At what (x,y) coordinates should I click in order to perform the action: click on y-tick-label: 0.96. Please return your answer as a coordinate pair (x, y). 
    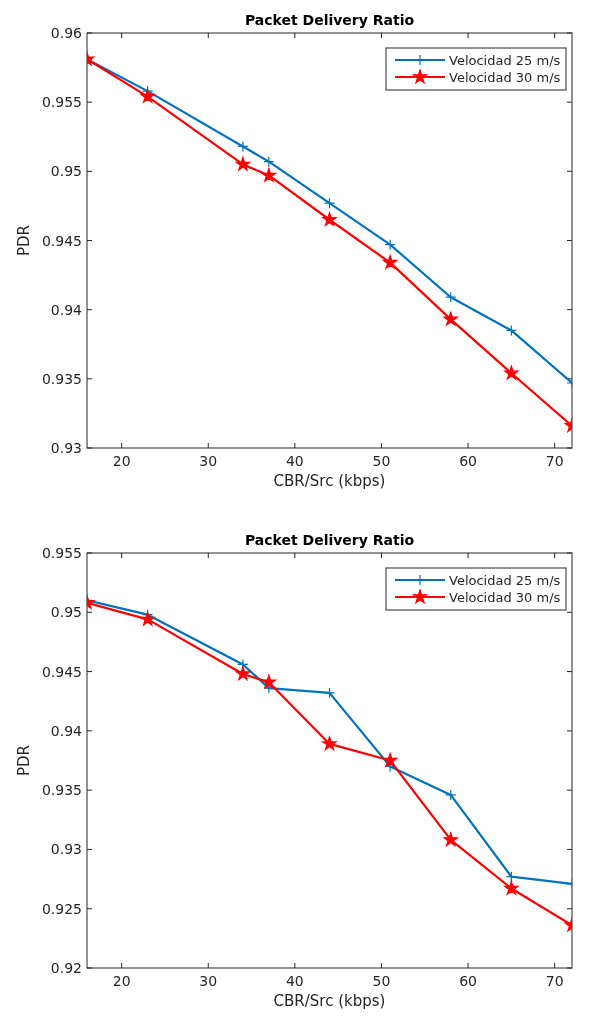
    Looking at the image, I should click on (66, 33).